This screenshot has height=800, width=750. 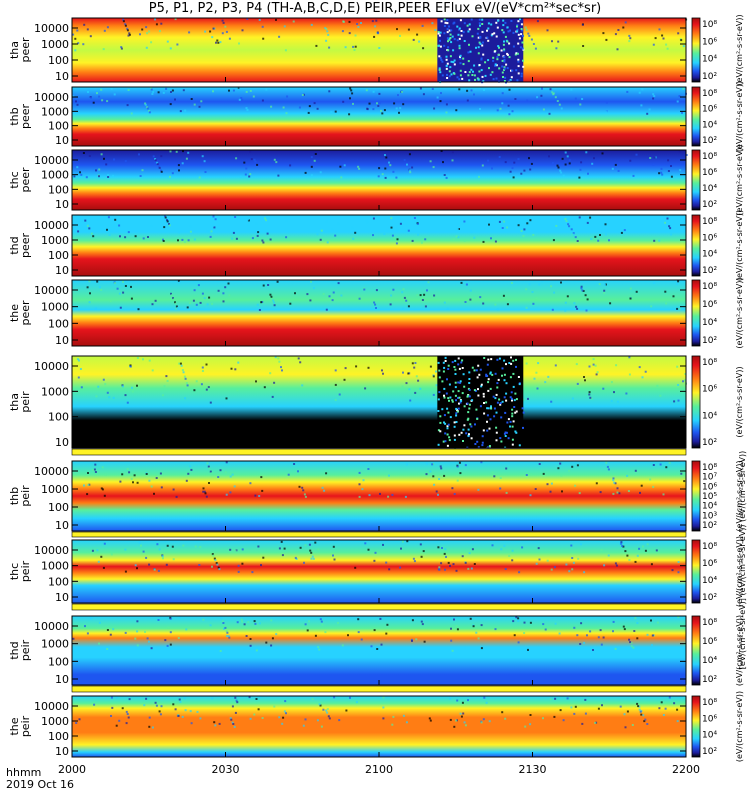 What do you see at coordinates (25, 650) in the screenshot?
I see `panel-ylabel: peir` at bounding box center [25, 650].